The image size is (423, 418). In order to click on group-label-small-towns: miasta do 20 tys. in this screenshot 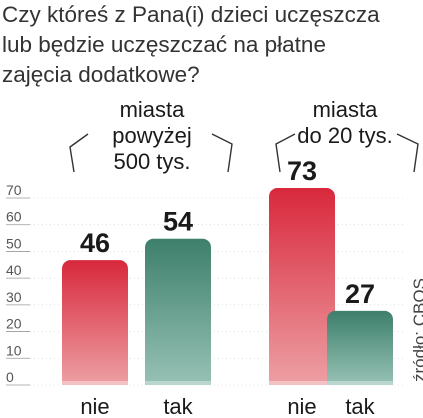, I will do `click(345, 123)`.